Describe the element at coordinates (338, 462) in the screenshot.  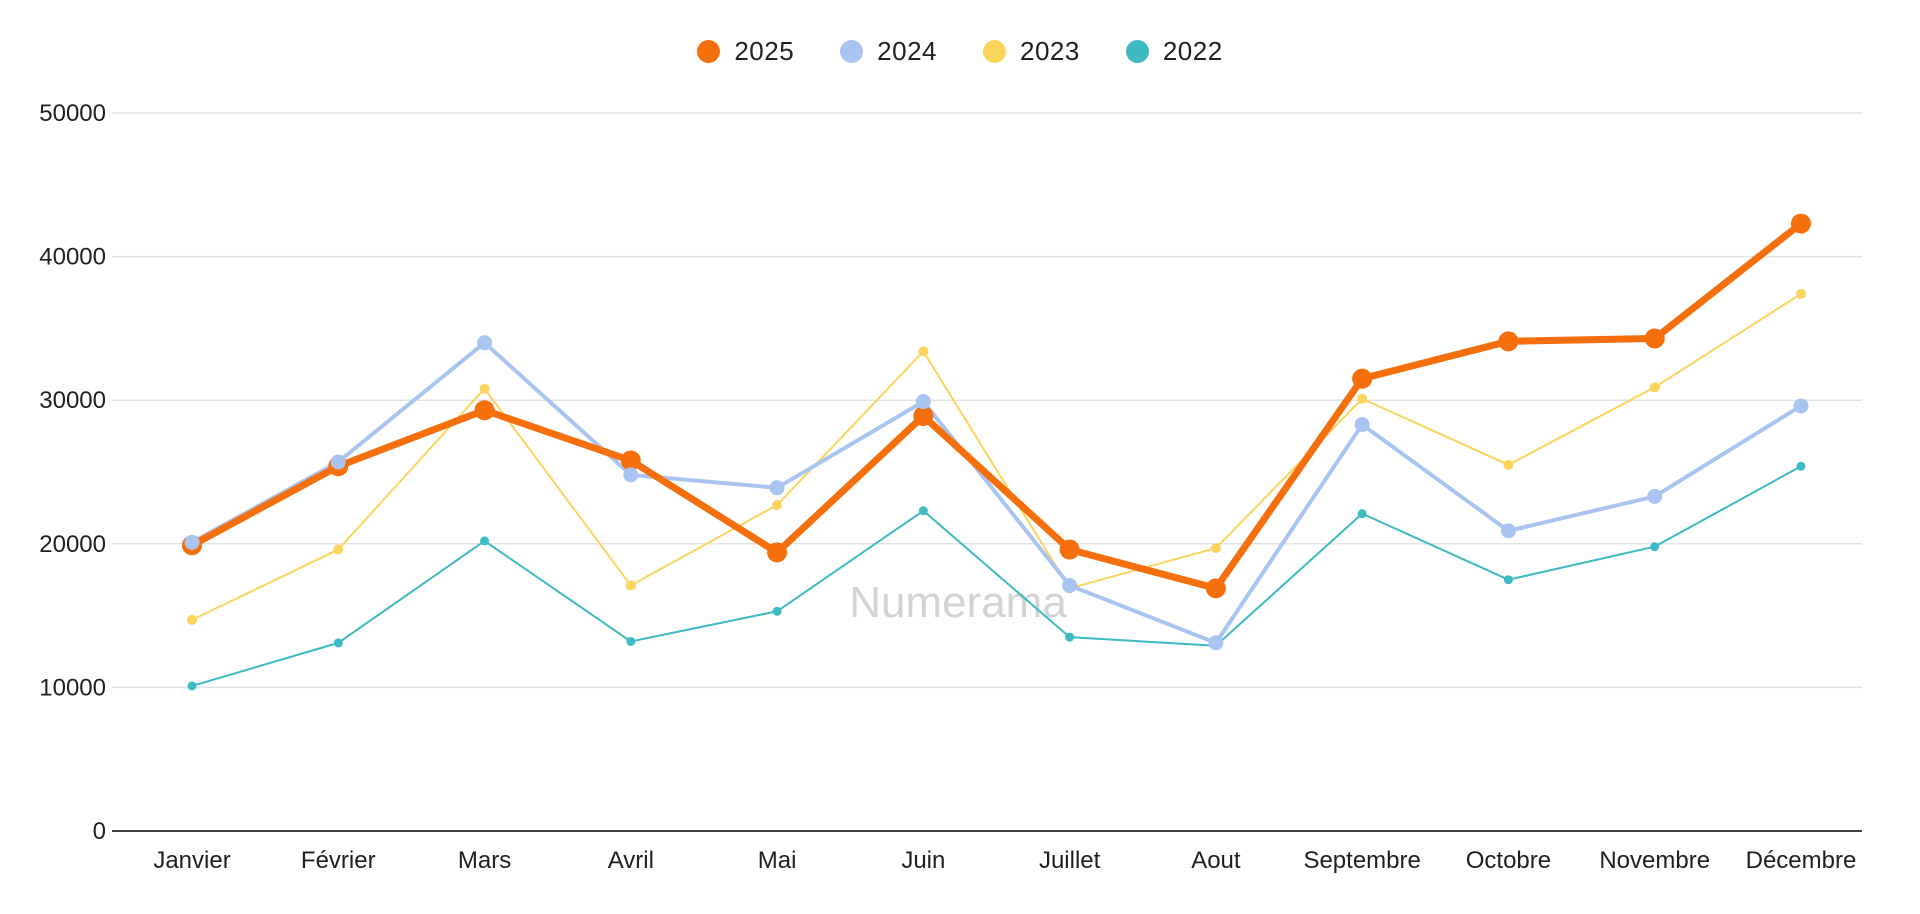
I see `data-point-2024-Février` at that location.